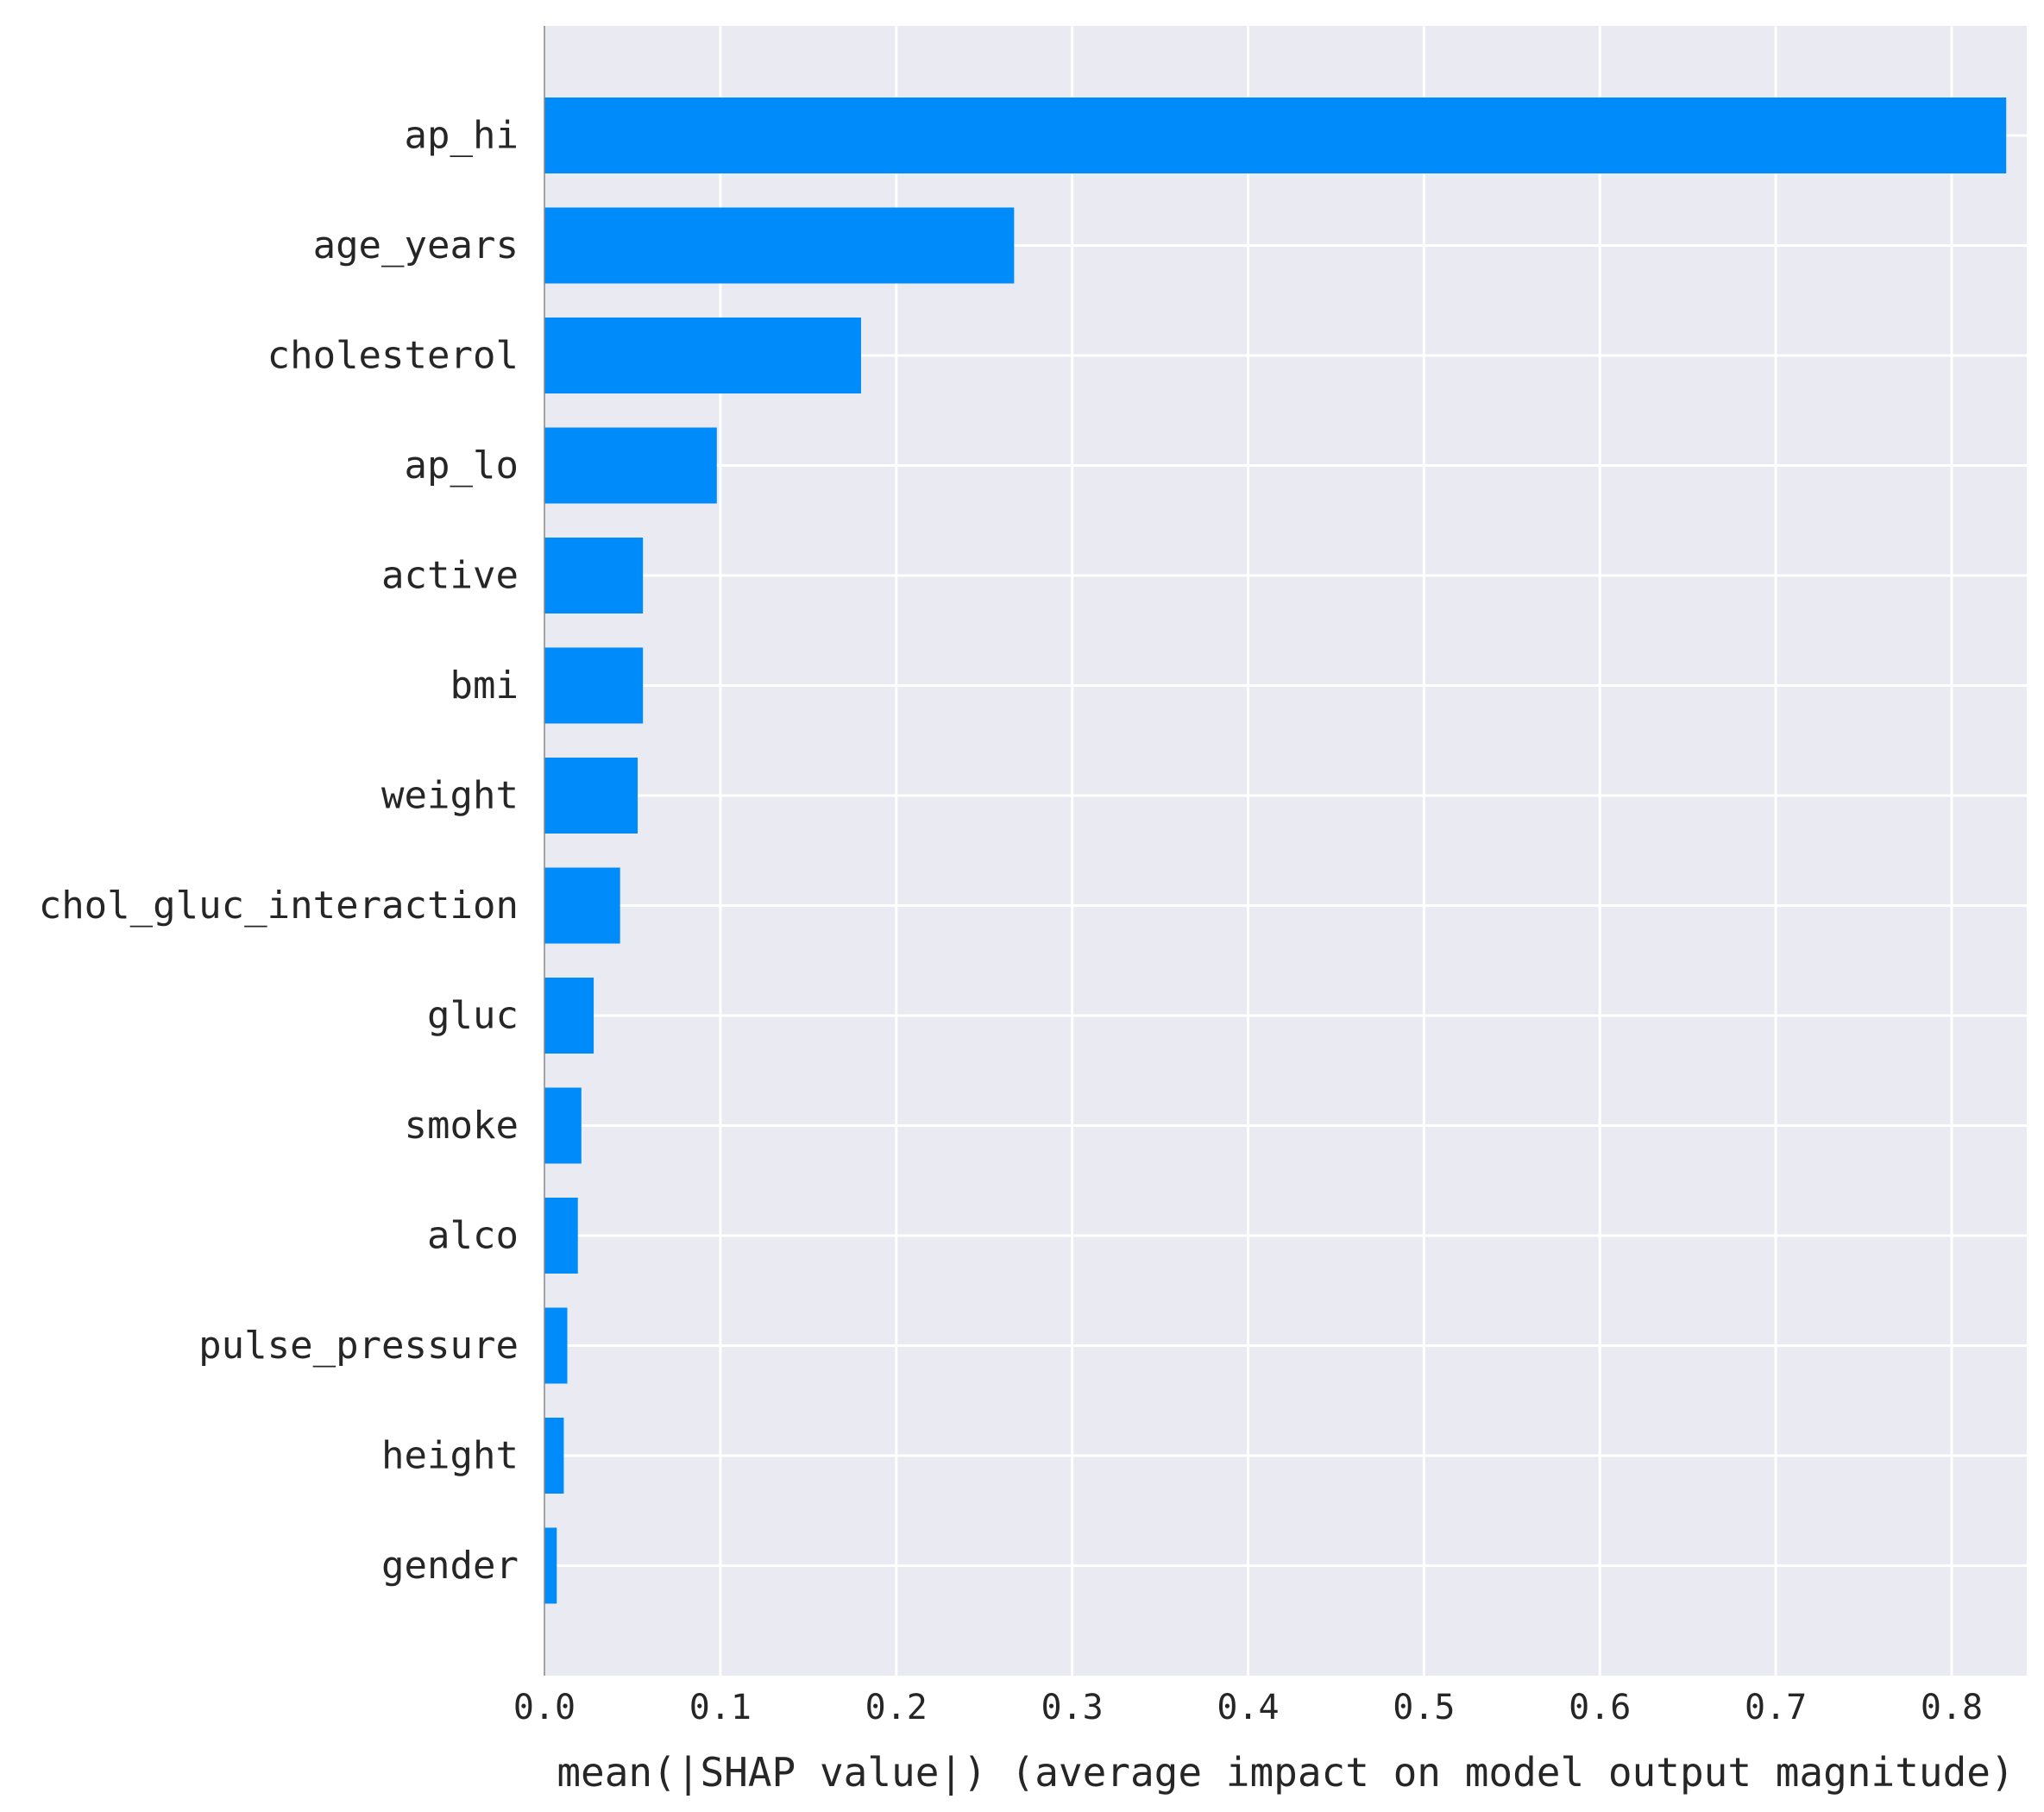 The image size is (2044, 1812). Describe the element at coordinates (358, 1346) in the screenshot. I see `category-label: pulse_pressure` at that location.